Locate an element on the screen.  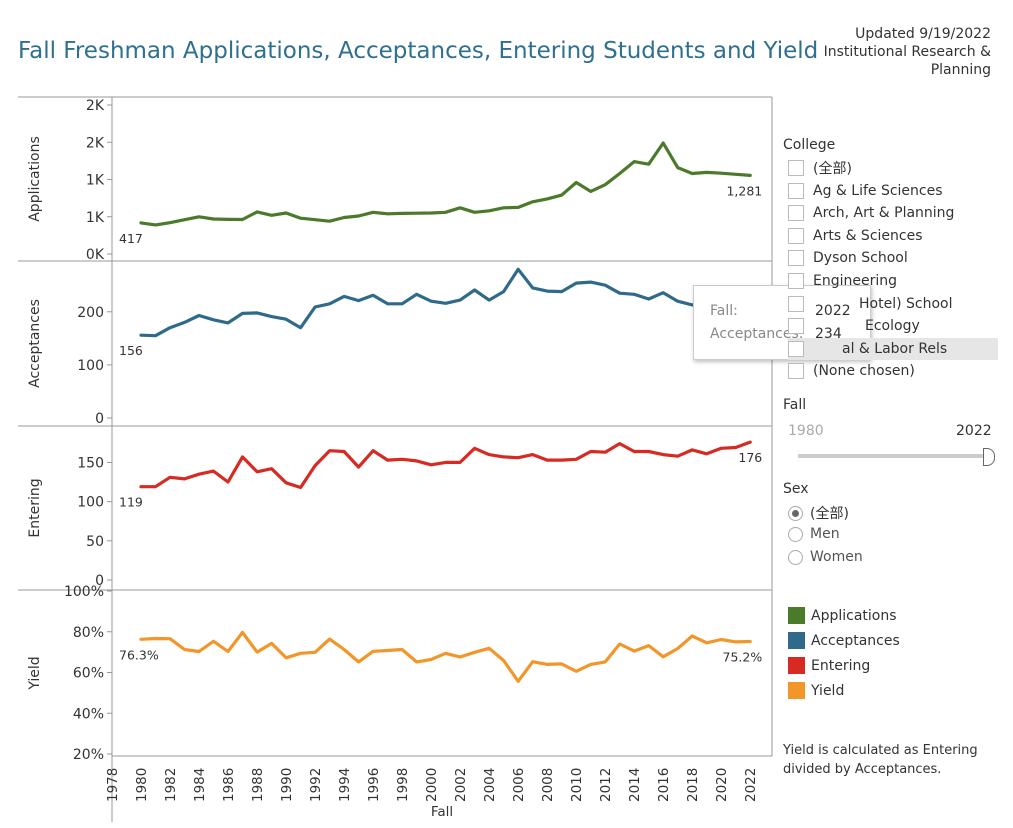
legend-item: Acceptances is located at coordinates (844, 640).